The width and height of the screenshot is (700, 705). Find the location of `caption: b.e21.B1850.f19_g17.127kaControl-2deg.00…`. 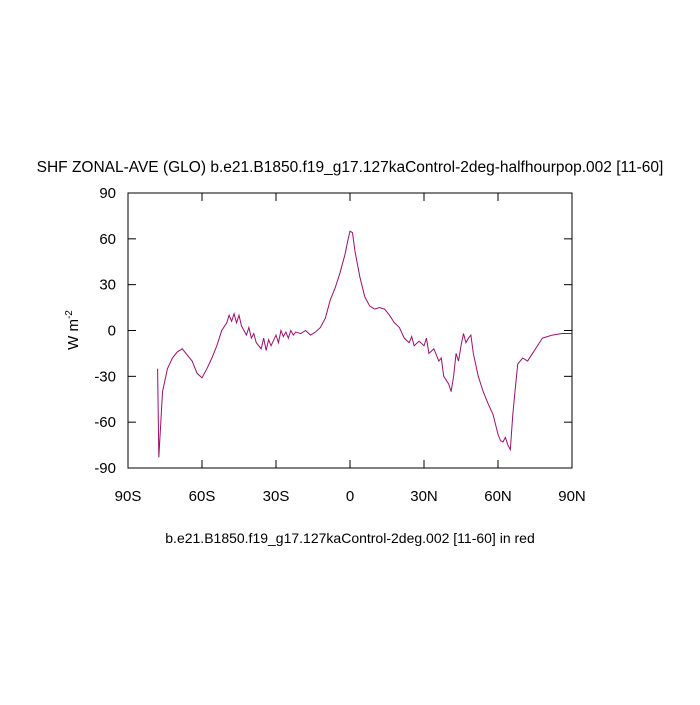

caption: b.e21.B1850.f19_g17.127kaControl-2deg.00… is located at coordinates (349, 538).